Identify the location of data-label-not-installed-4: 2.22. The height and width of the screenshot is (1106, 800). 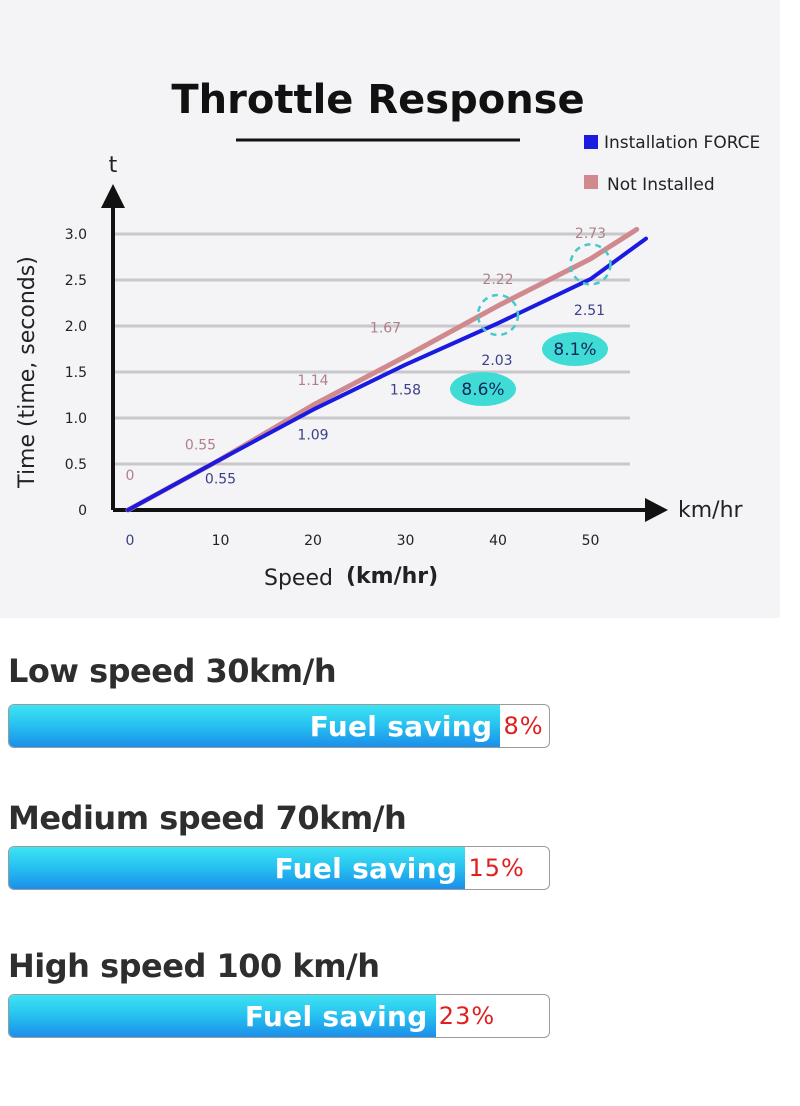
(497, 280).